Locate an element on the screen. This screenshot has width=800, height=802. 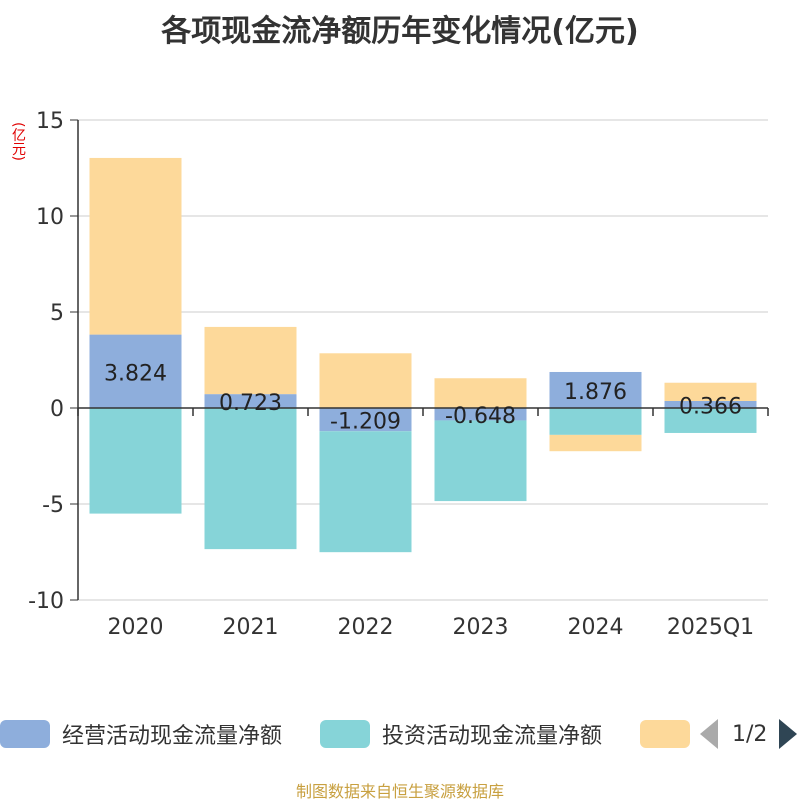
bar-series1-2024 is located at coordinates (595, 421).